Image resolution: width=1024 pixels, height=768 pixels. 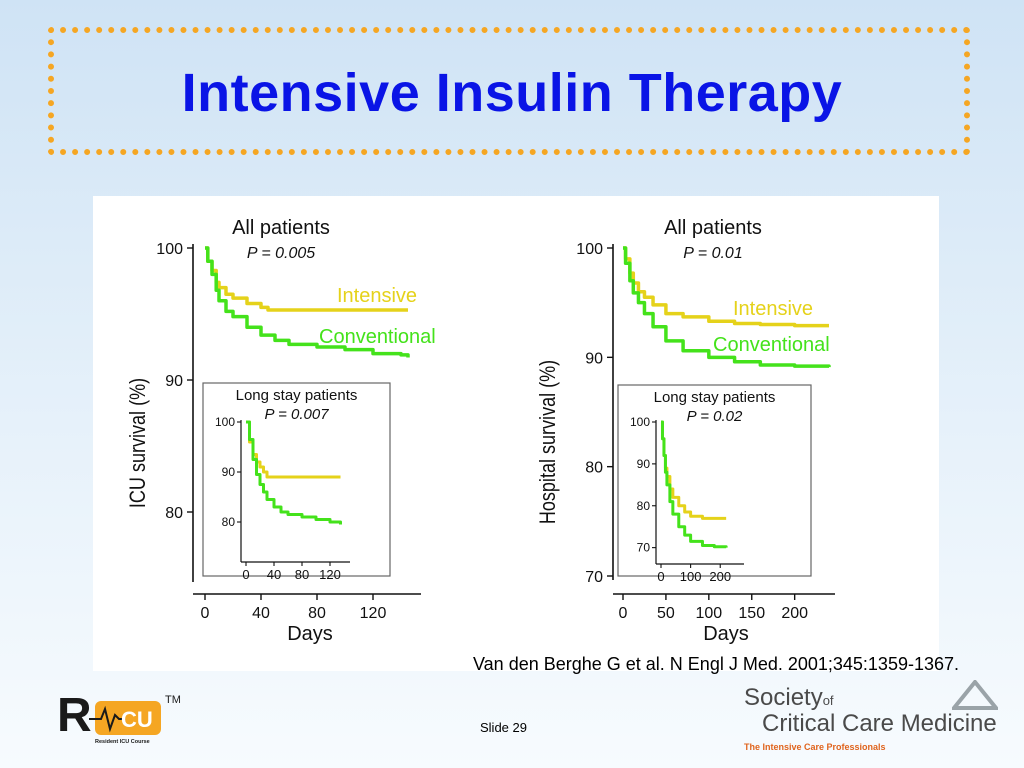 I want to click on inset-x-tick-label: 40, so click(x=274, y=574).